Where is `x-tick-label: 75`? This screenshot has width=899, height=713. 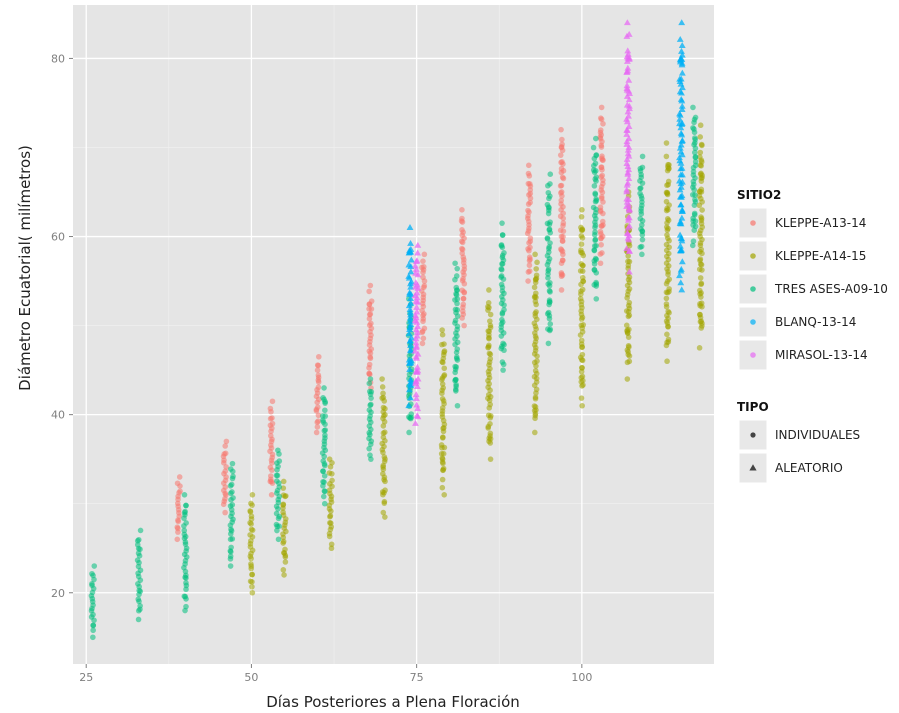 x-tick-label: 75 is located at coordinates (417, 677).